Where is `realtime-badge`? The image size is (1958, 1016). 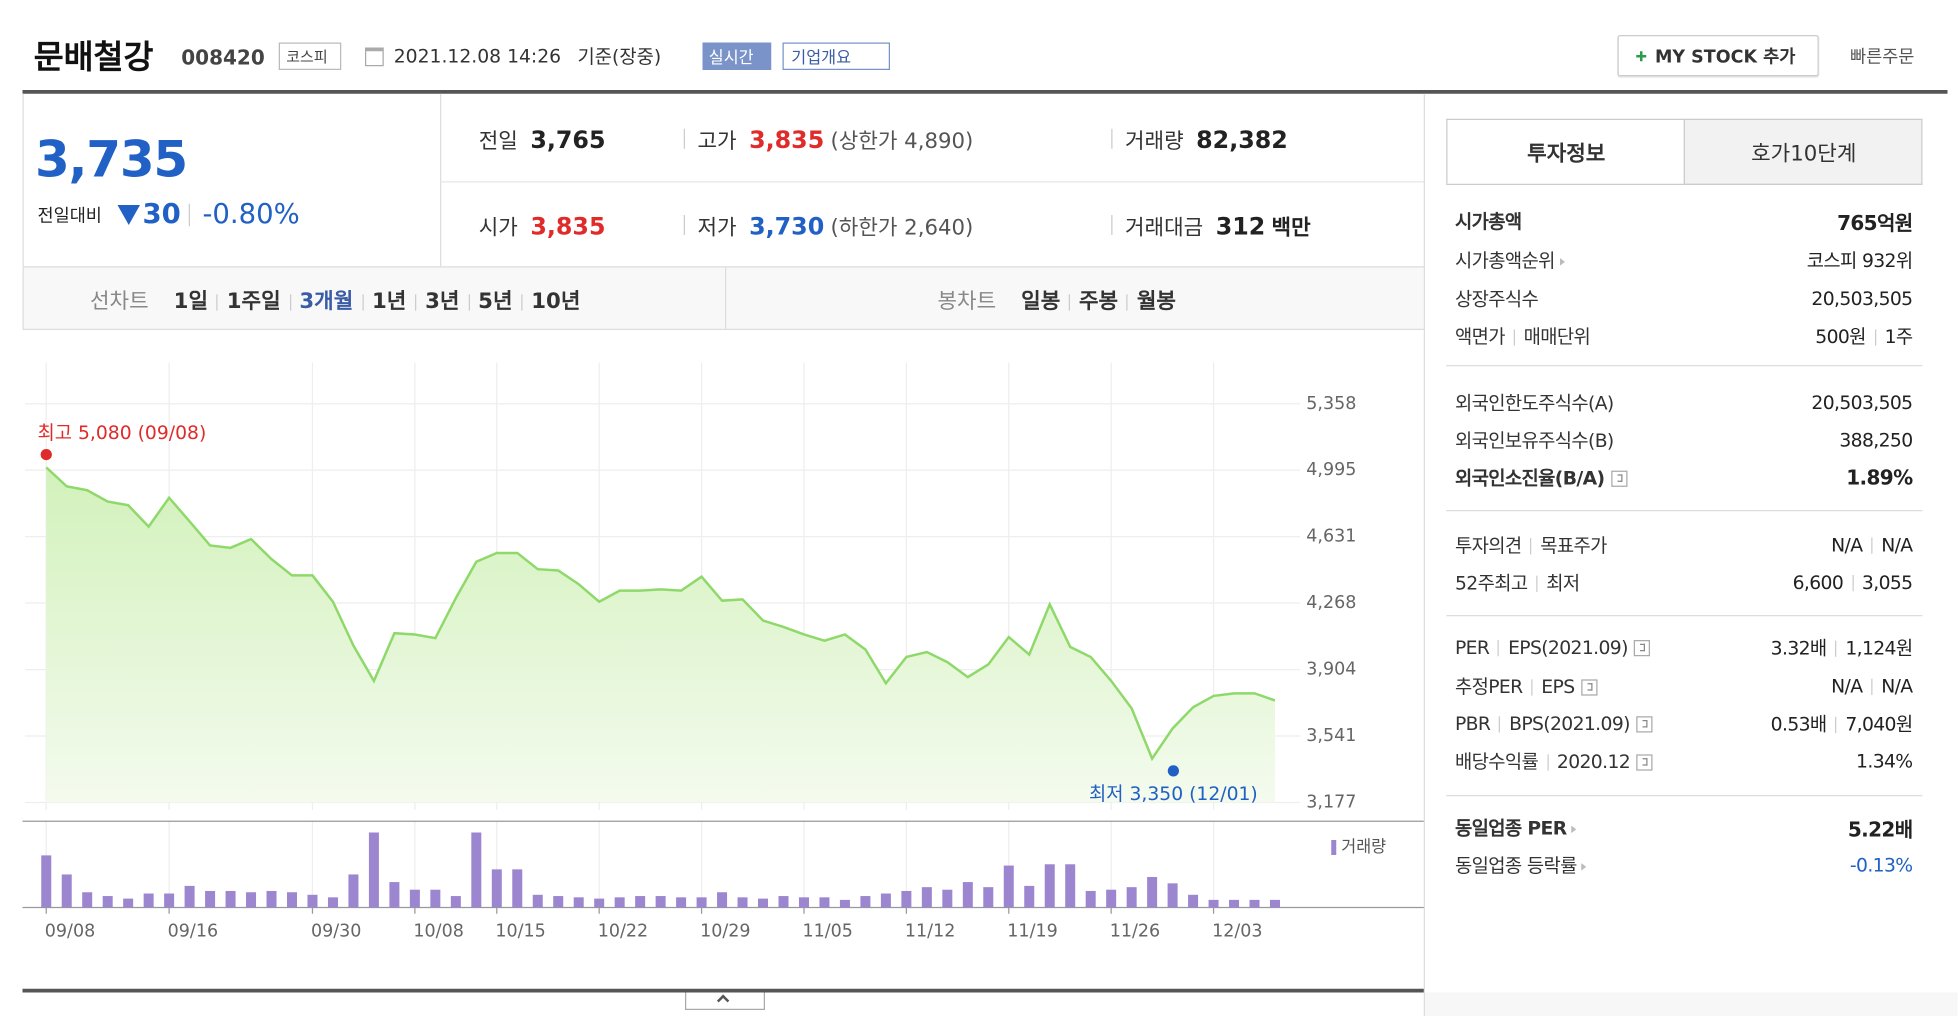
realtime-badge is located at coordinates (737, 56).